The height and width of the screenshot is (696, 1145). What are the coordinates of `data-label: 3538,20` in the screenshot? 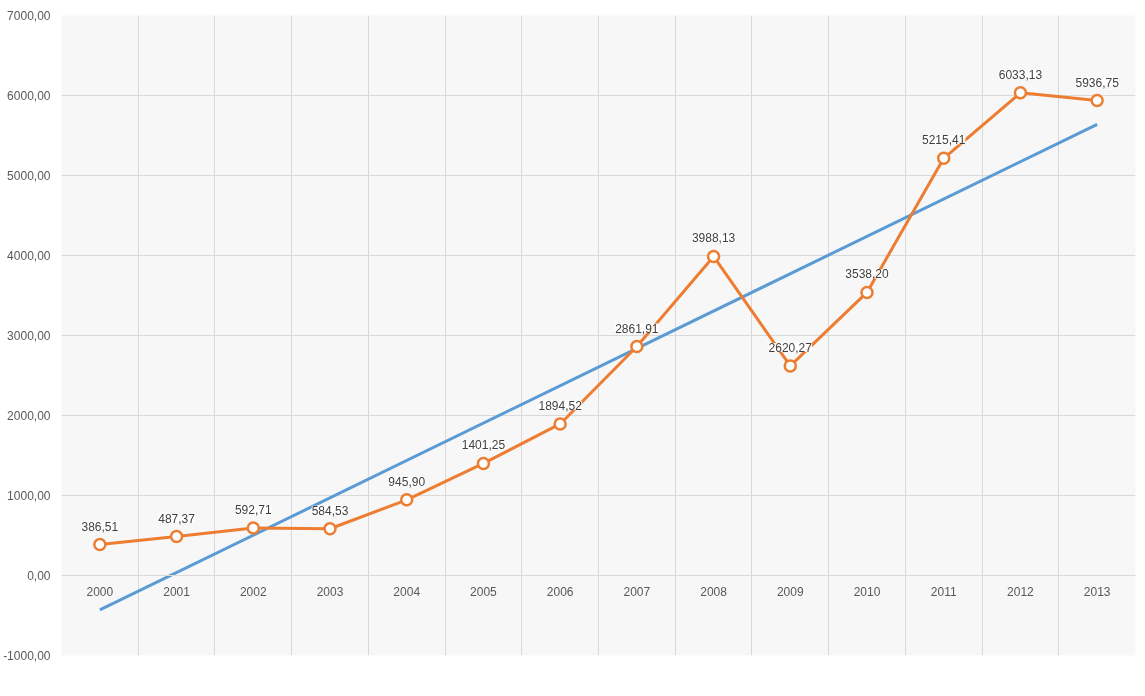 It's located at (867, 274).